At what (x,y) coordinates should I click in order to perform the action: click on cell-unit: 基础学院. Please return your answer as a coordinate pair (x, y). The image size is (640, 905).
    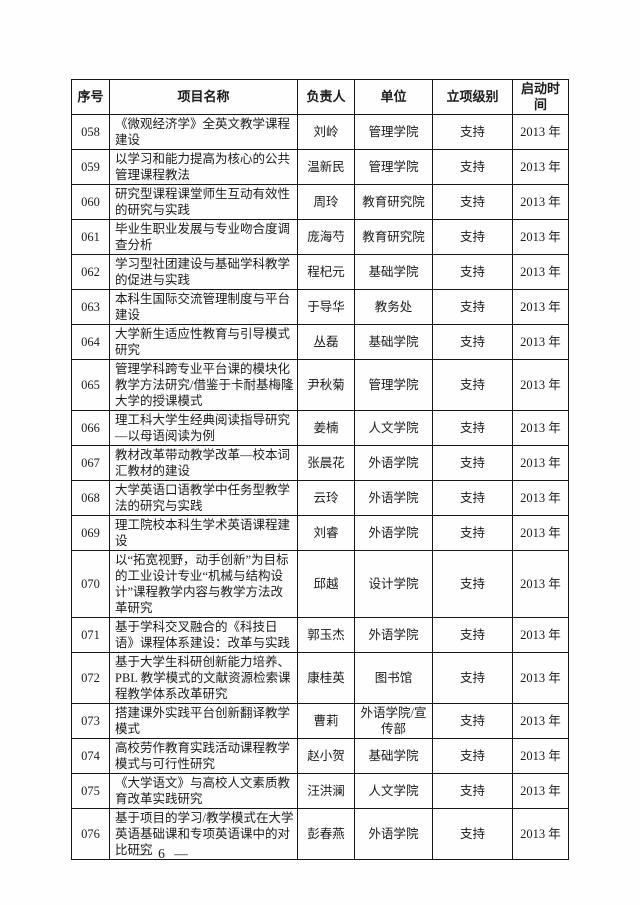
    Looking at the image, I should click on (393, 342).